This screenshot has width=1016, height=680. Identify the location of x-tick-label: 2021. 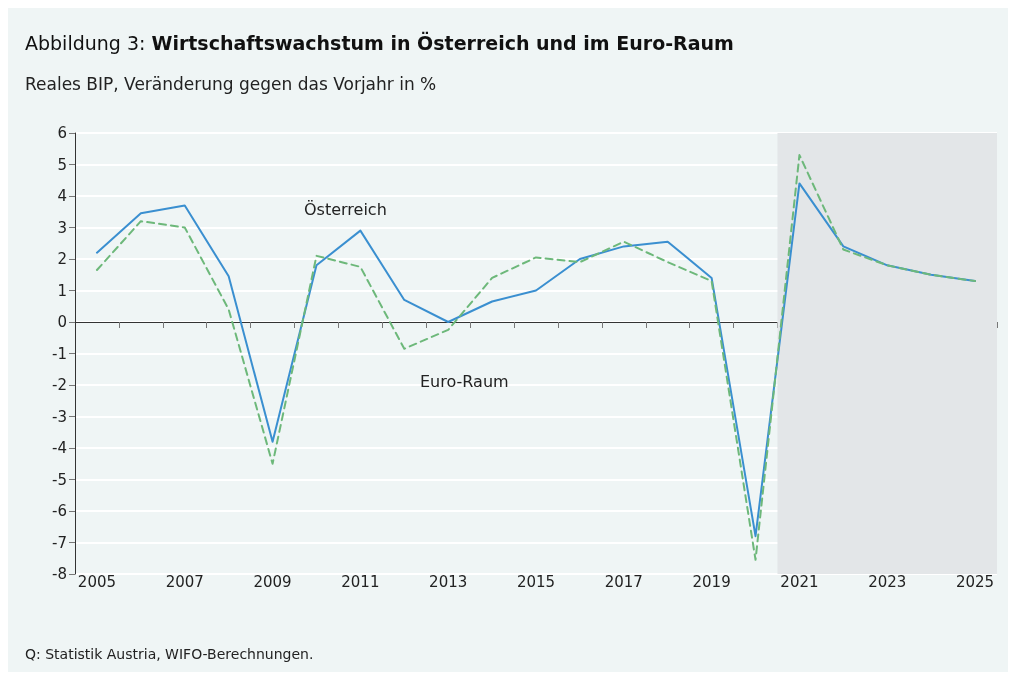
(799, 581).